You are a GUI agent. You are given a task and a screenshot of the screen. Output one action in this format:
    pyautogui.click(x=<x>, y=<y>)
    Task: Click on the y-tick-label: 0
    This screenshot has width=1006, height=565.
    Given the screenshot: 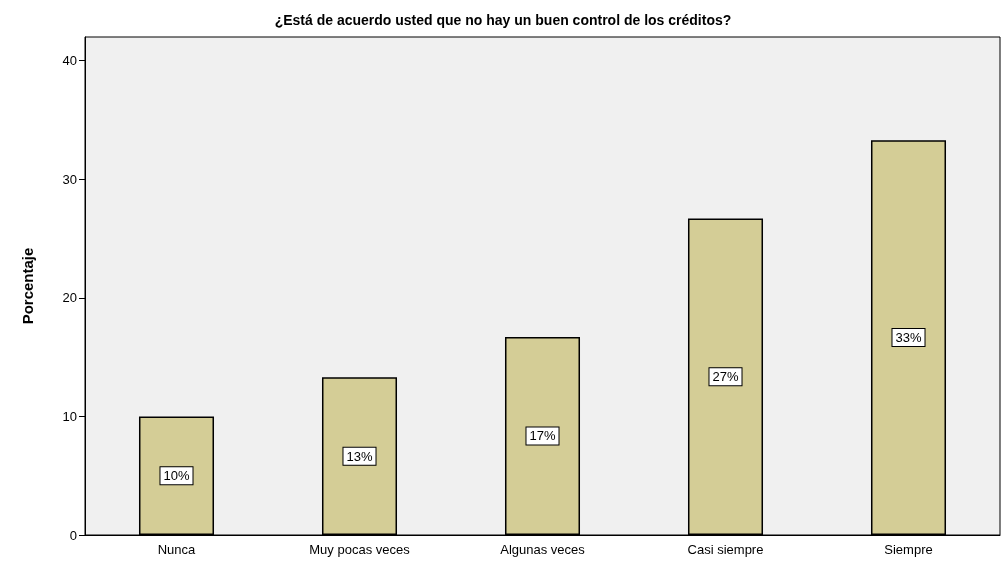 What is the action you would take?
    pyautogui.click(x=73, y=535)
    